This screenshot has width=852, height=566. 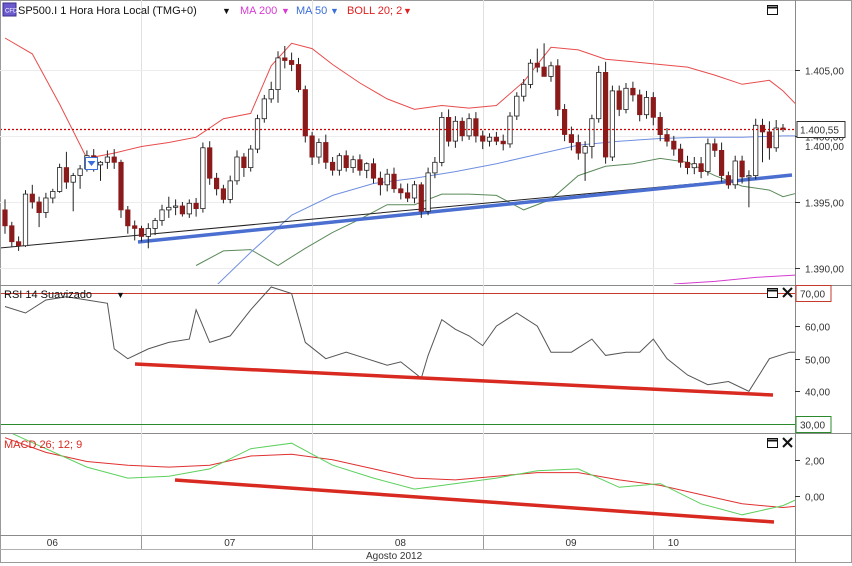 I want to click on indicator-ma50: MA 50, so click(x=311, y=11).